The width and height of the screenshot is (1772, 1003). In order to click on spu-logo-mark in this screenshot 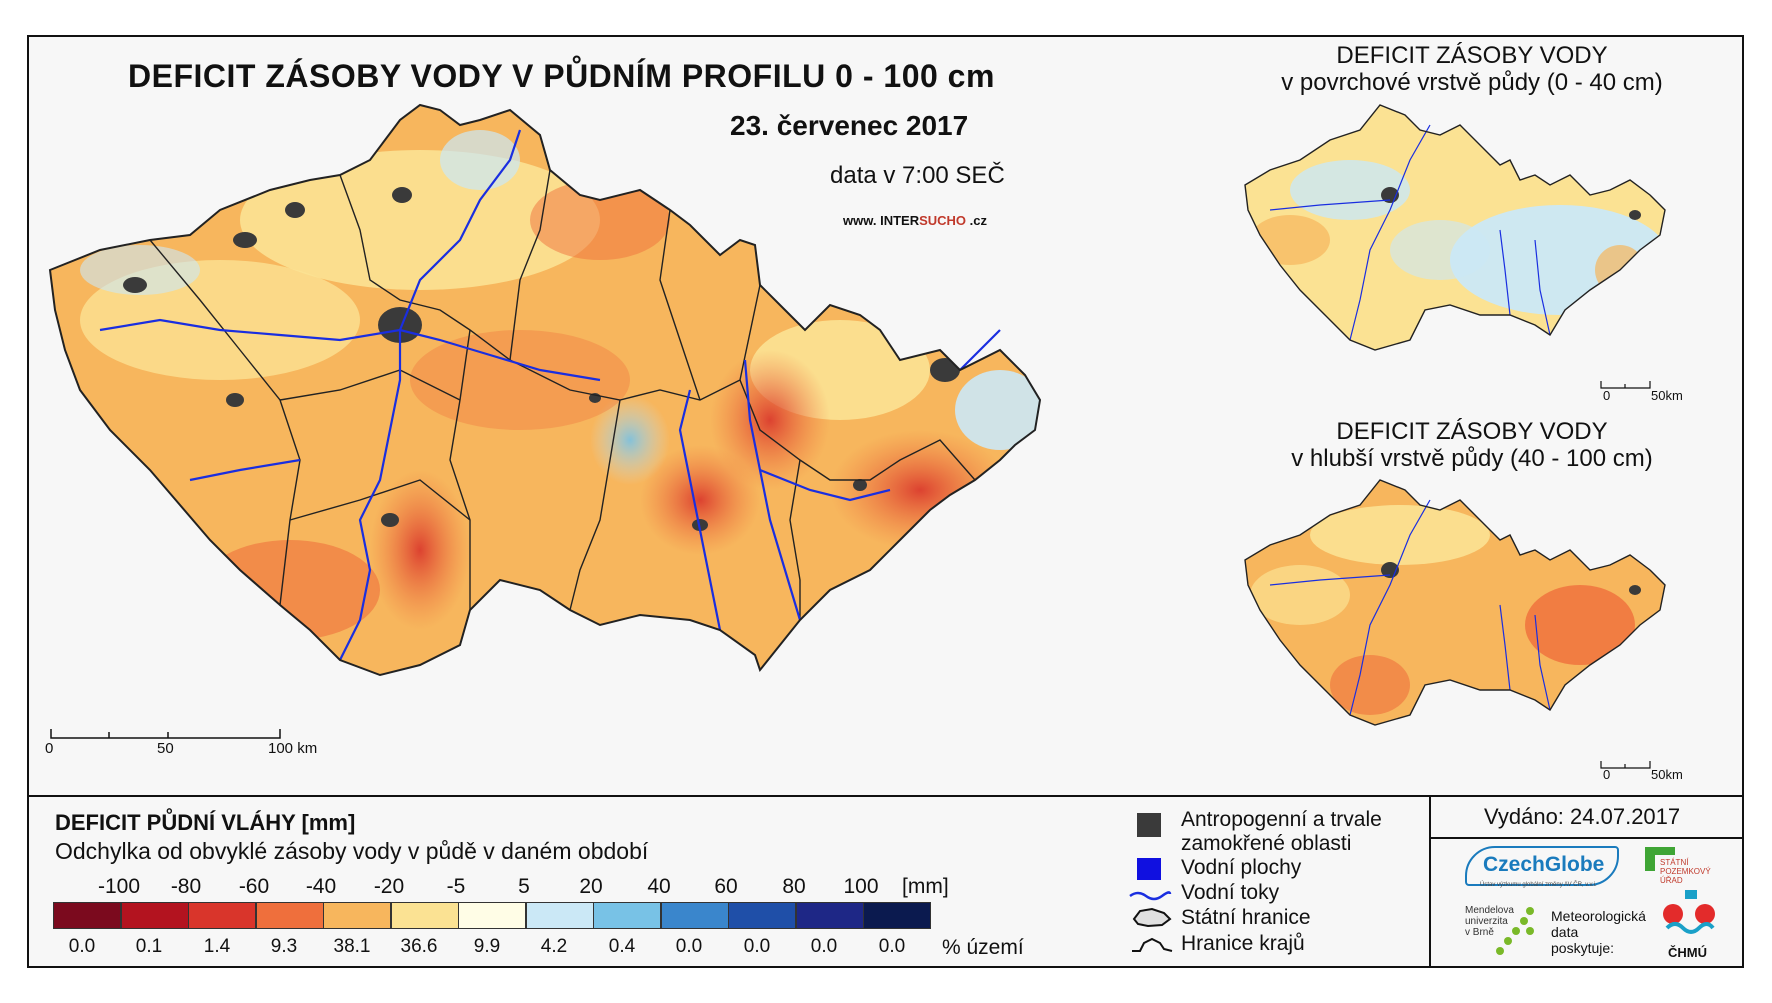, I will do `click(1650, 859)`.